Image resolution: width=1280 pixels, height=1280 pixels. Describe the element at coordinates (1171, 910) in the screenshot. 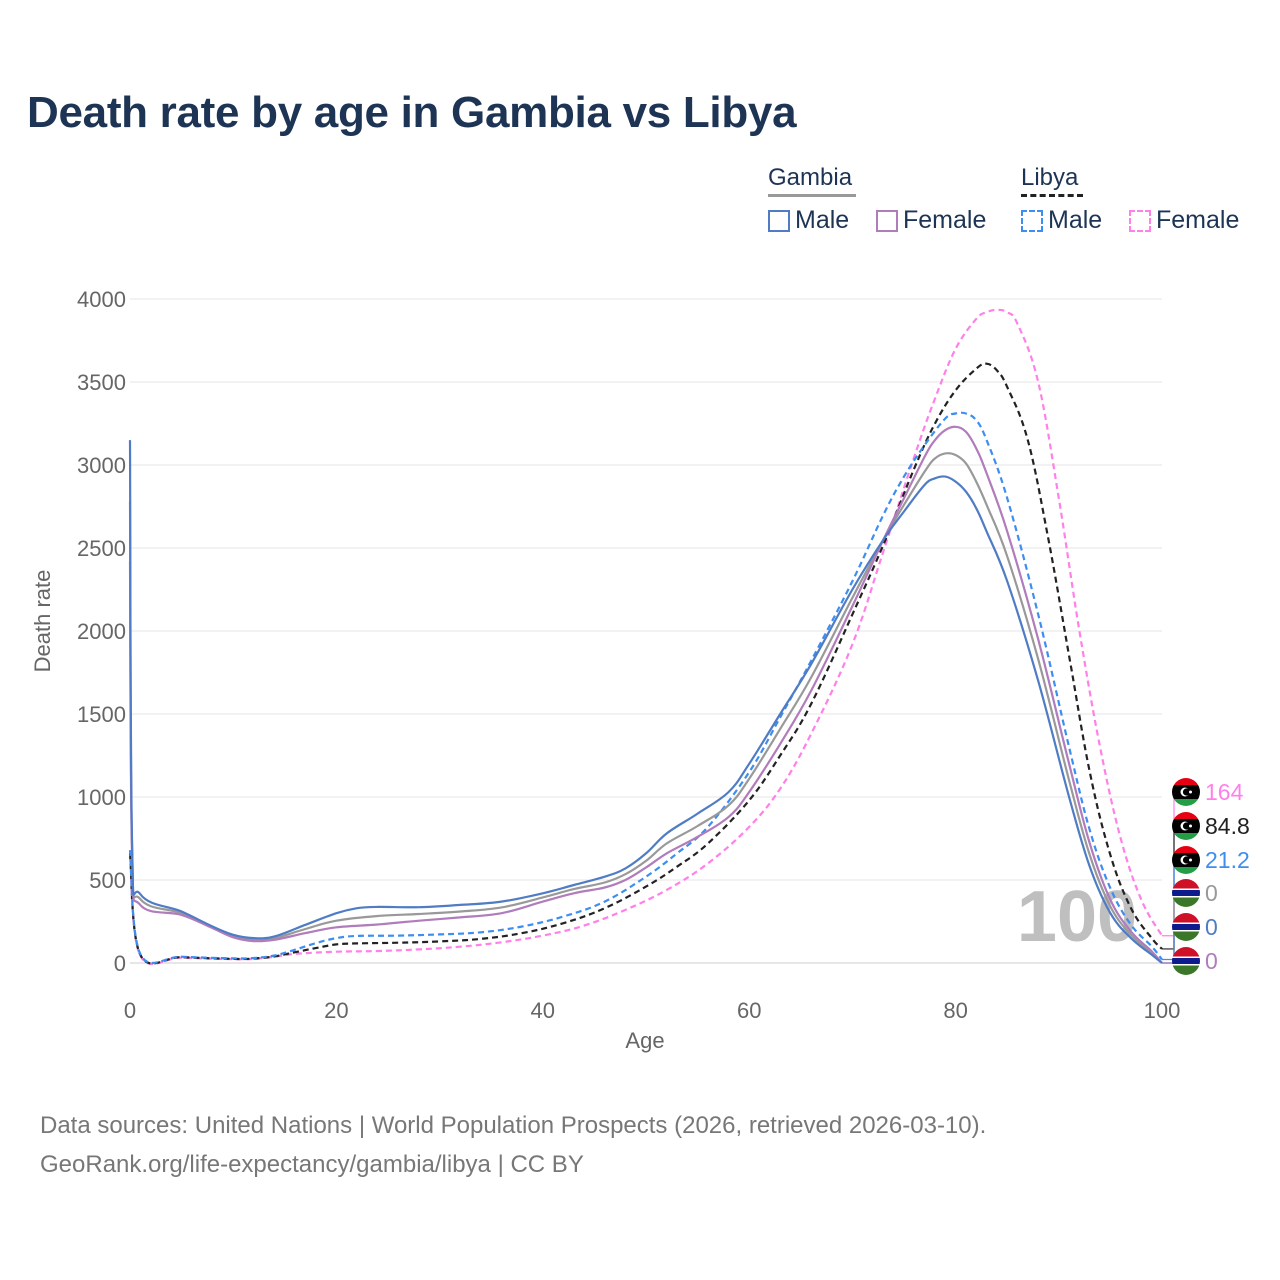

I see `end-label-connector` at that location.